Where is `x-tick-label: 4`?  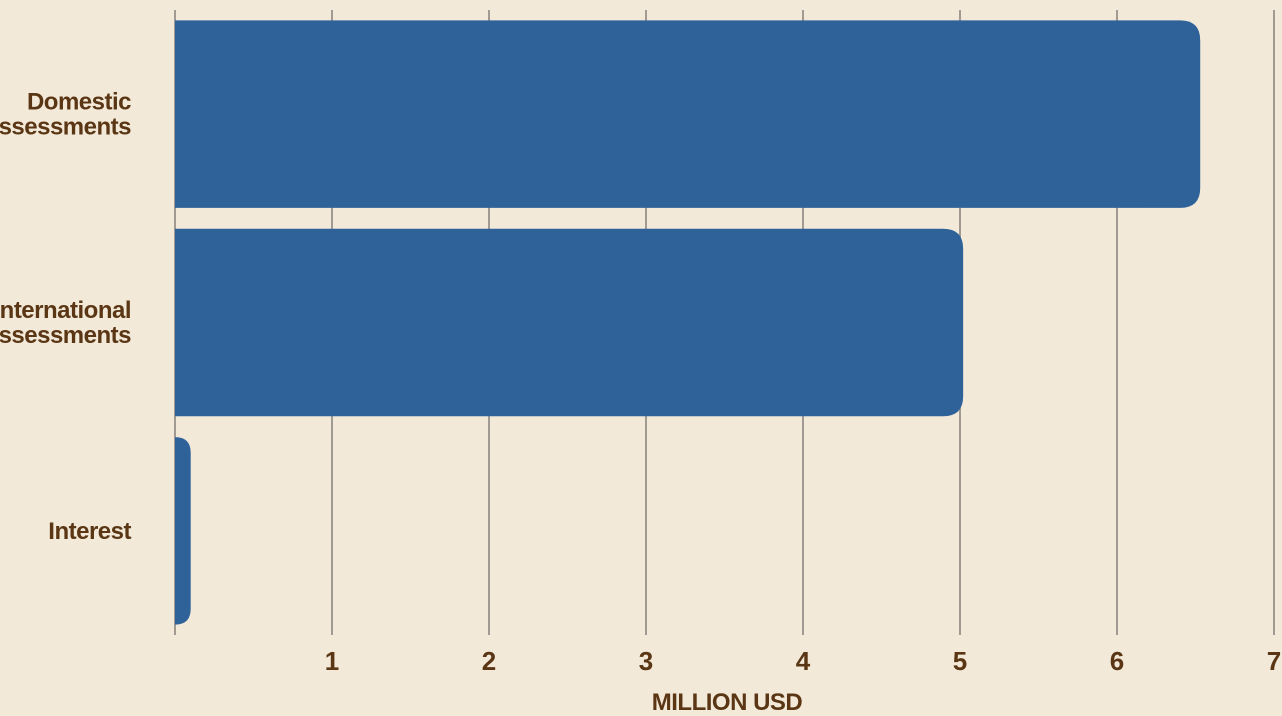 x-tick-label: 4 is located at coordinates (803, 661).